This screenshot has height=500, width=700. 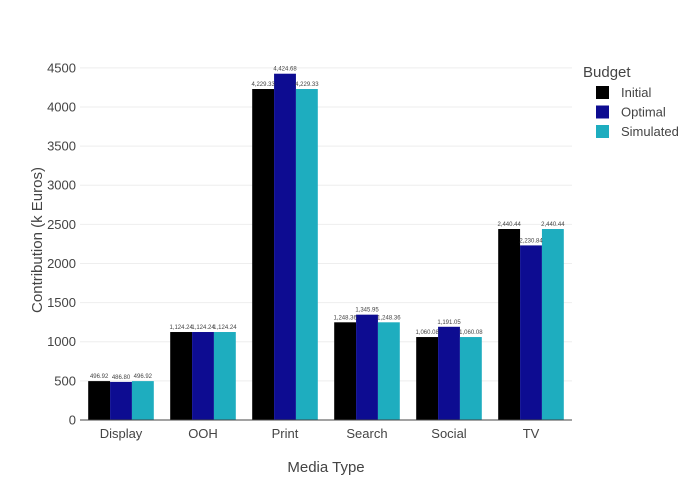 What do you see at coordinates (72, 420) in the screenshot?
I see `y-tick-label: 0` at bounding box center [72, 420].